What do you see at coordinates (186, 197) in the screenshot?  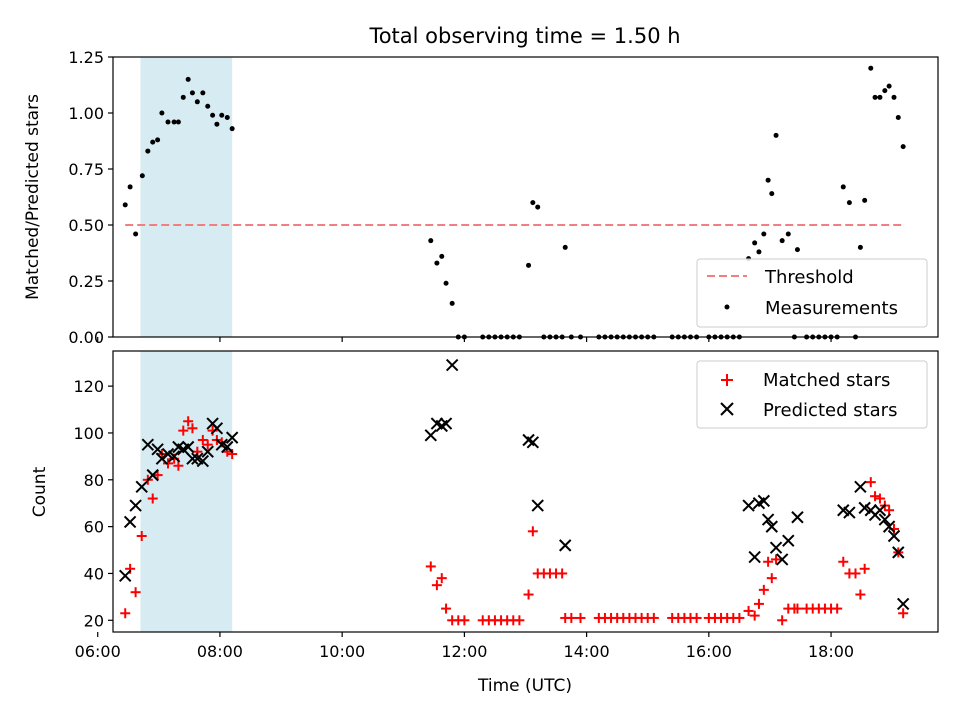 I see `top-shaded-span` at bounding box center [186, 197].